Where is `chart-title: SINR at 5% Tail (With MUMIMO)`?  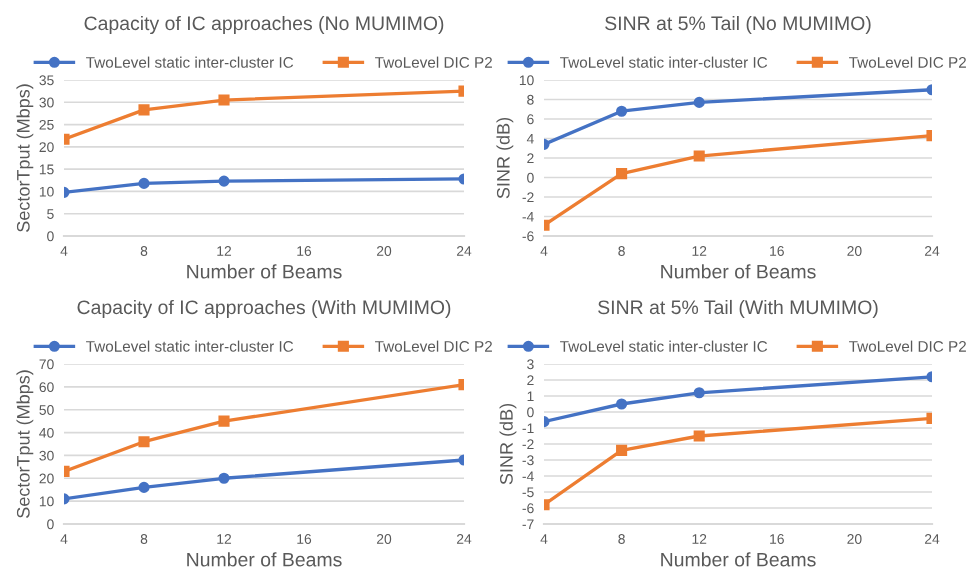
chart-title: SINR at 5% Tail (With MUMIMO) is located at coordinates (738, 309).